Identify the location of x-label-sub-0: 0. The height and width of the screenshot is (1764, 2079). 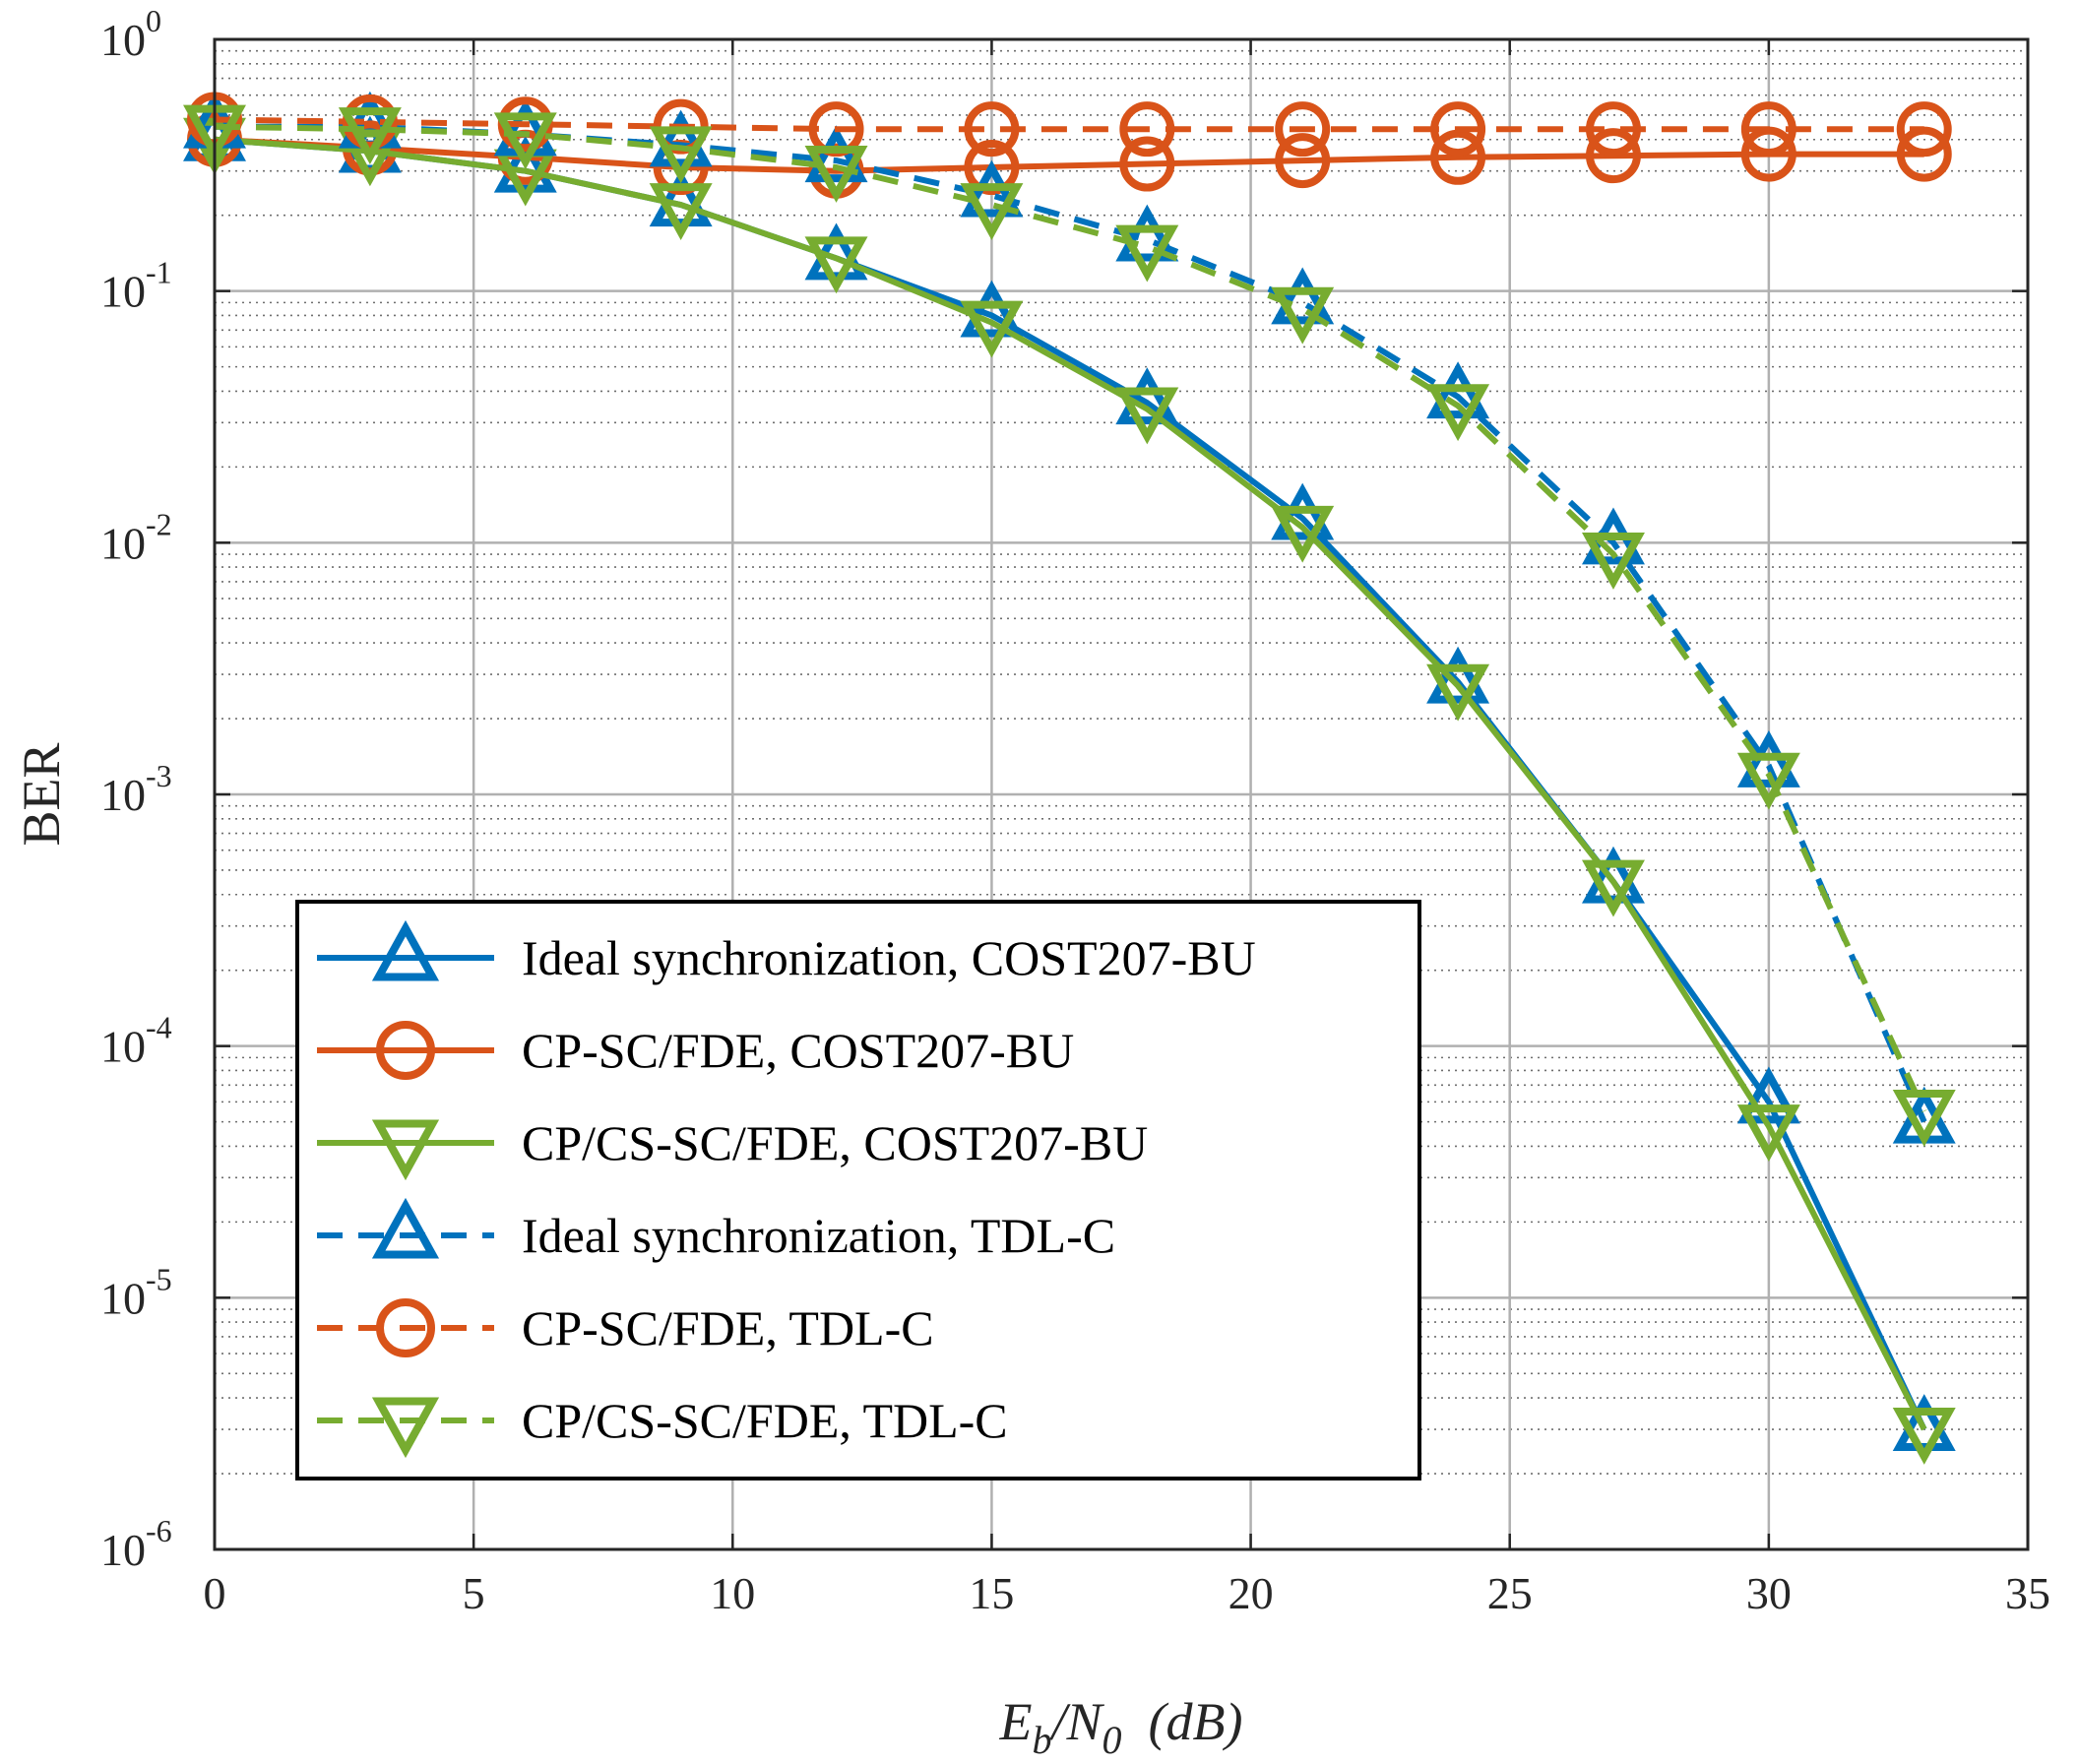
(1112, 1740).